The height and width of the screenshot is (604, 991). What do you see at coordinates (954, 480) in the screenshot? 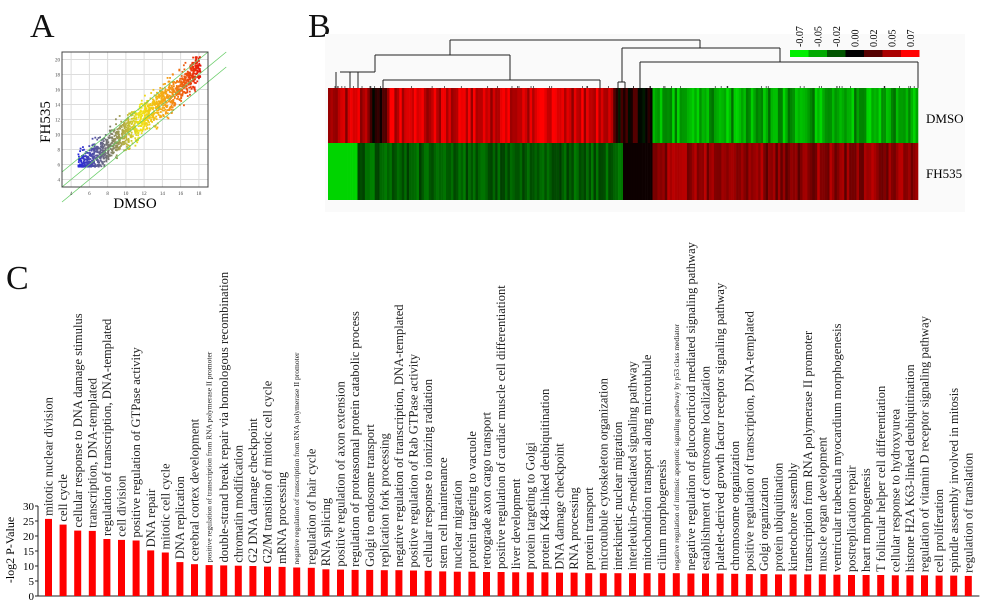
I see `bar-category-label: spindle assembly involved in mitosis` at bounding box center [954, 480].